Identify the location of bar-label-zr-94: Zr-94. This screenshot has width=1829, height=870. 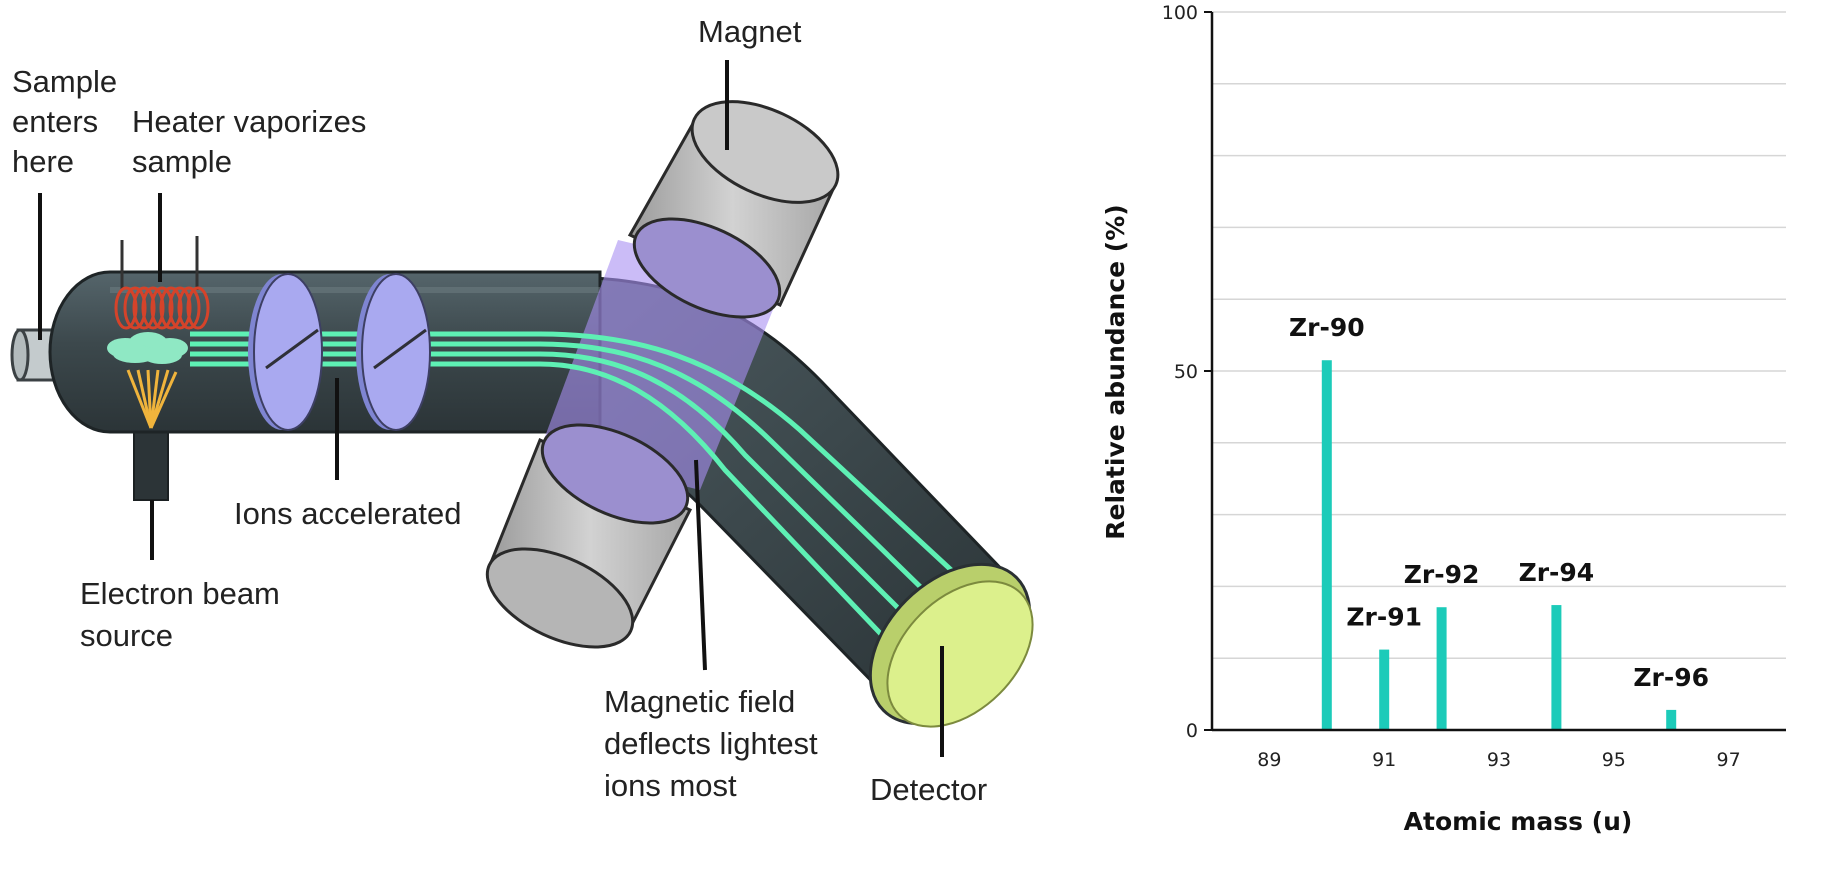
(1557, 572).